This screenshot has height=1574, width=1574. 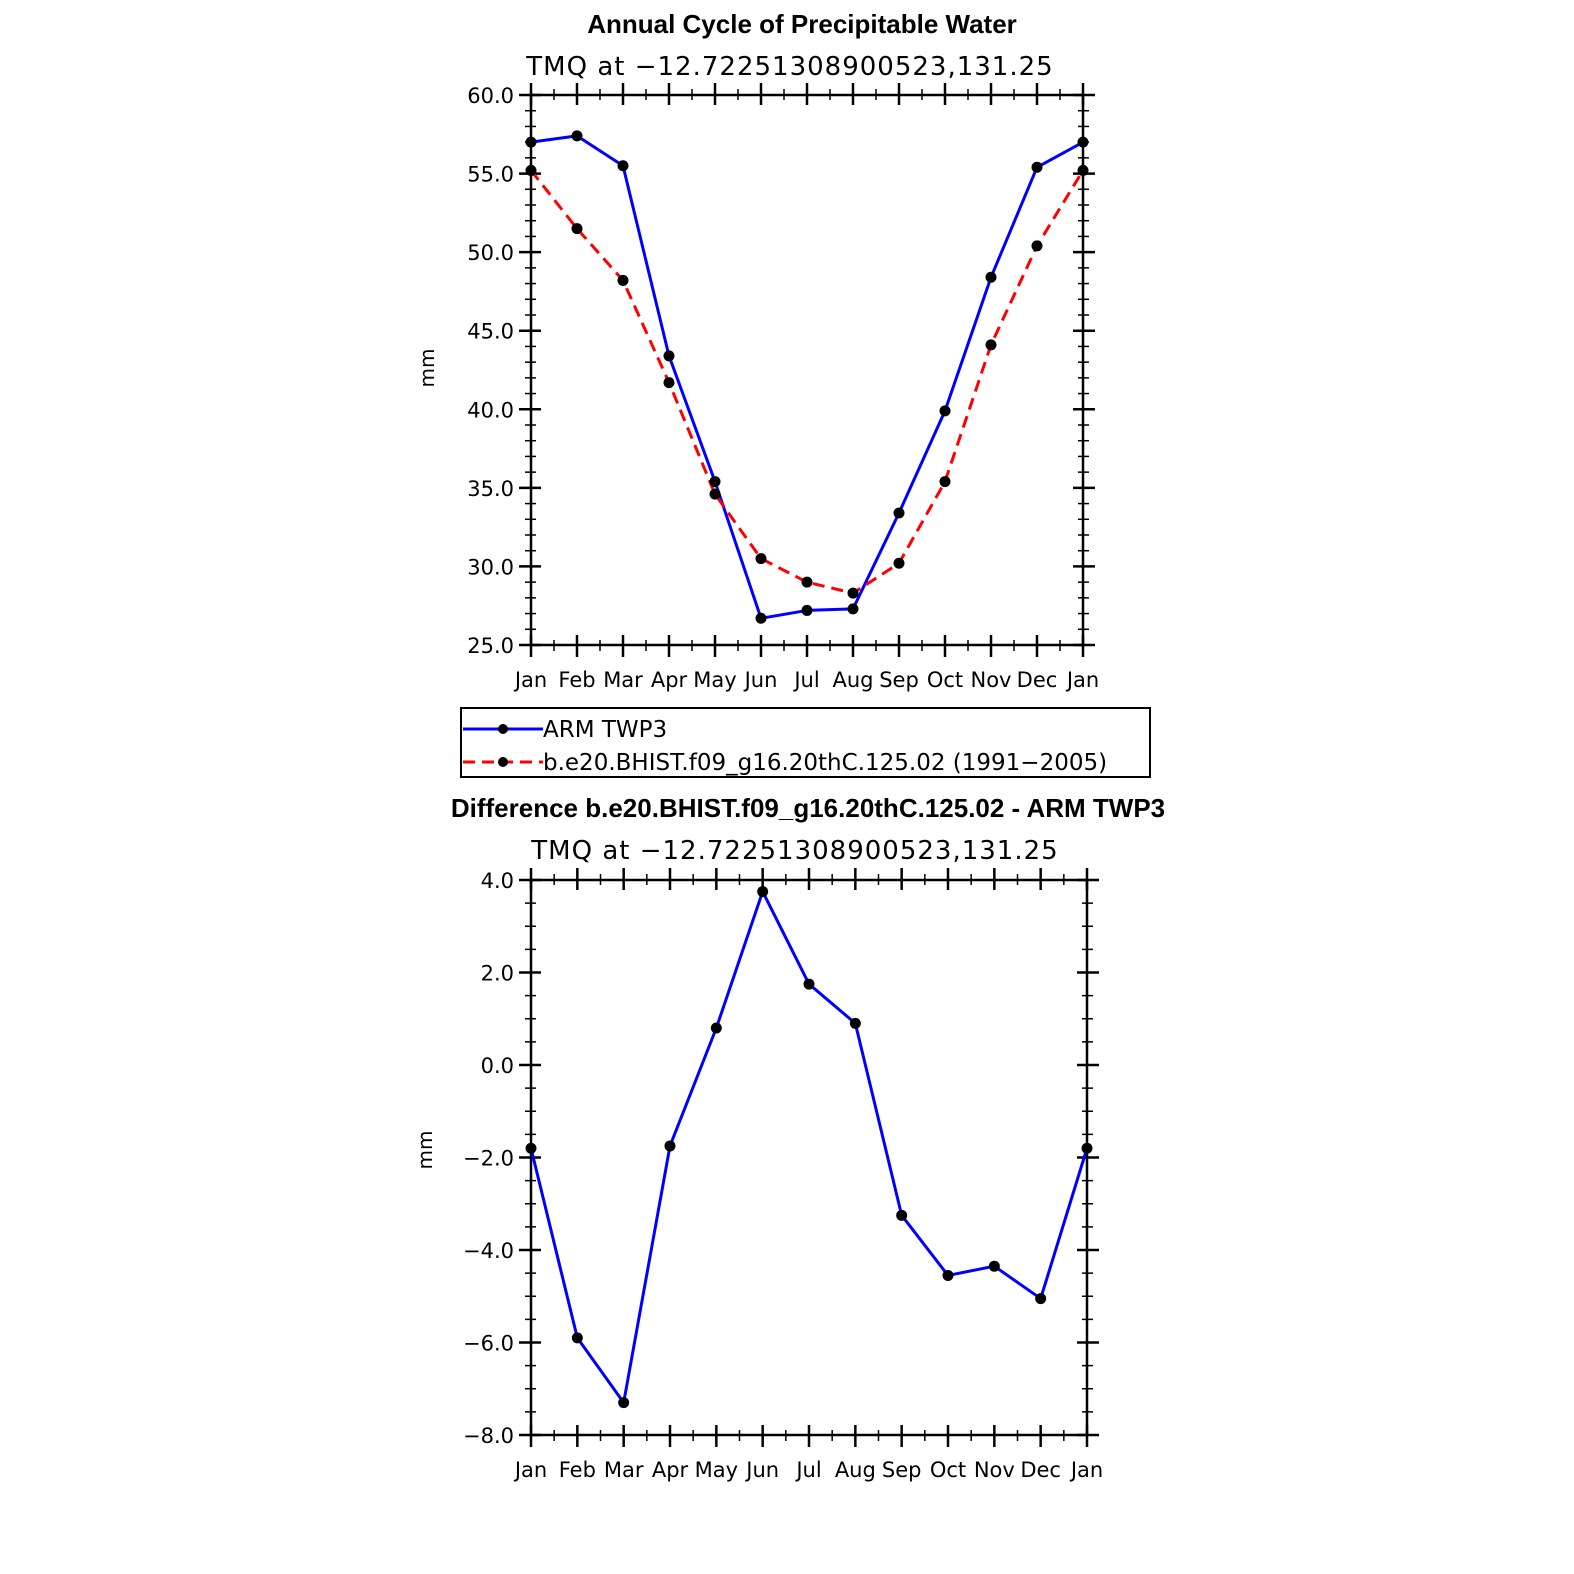 I want to click on x-tick-label: Aug, so click(x=855, y=1470).